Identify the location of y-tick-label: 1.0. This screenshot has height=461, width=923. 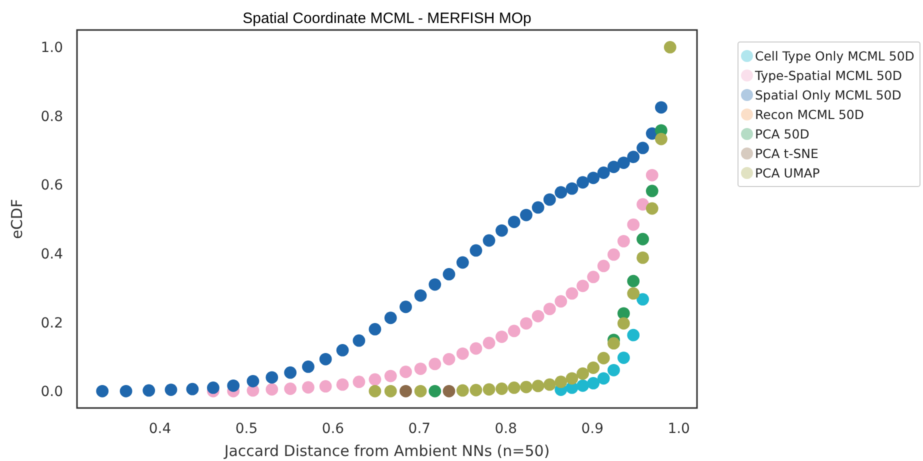
(51, 48).